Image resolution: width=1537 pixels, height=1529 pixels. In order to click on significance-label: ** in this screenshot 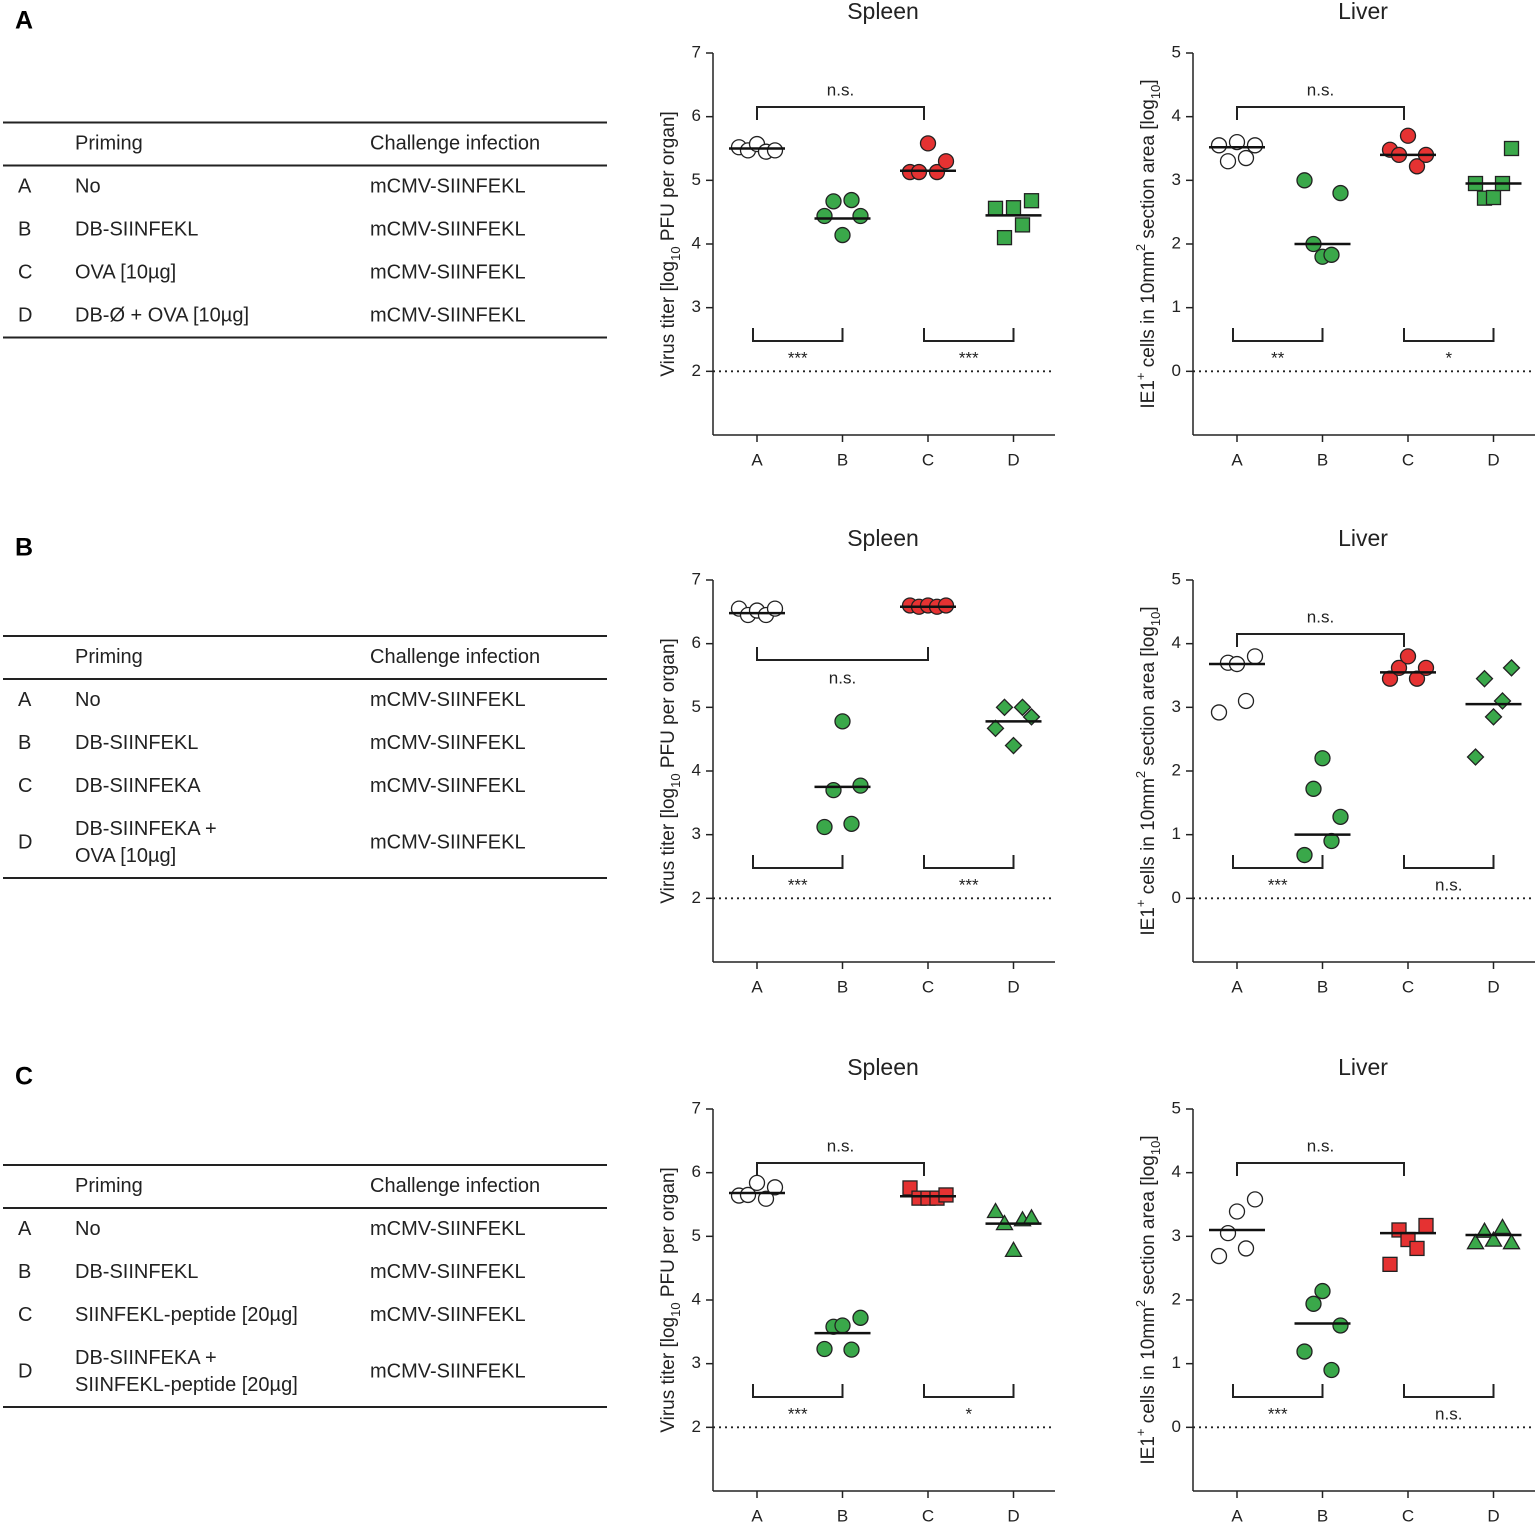, I will do `click(1278, 357)`.